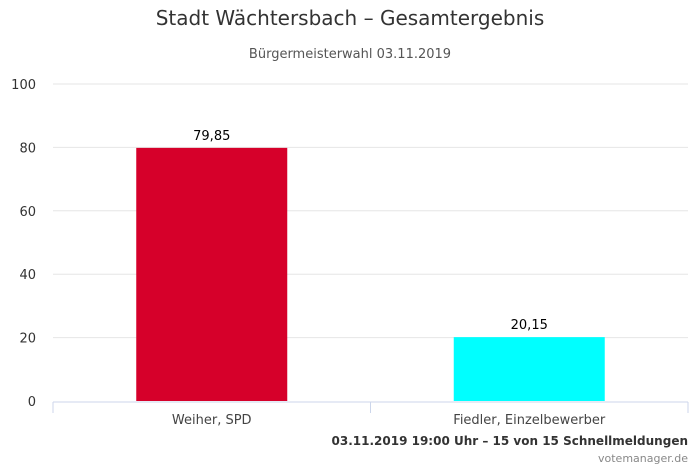 This screenshot has height=467, width=700. What do you see at coordinates (211, 136) in the screenshot?
I see `data-label: 79,85` at bounding box center [211, 136].